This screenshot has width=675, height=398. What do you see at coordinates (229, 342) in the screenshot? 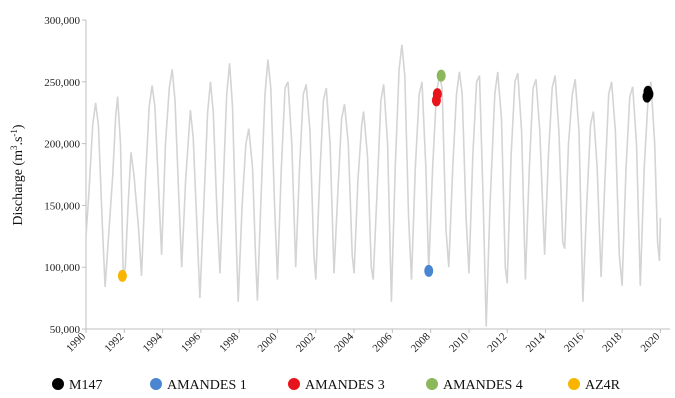
I see `x-tick-label: 1998` at bounding box center [229, 342].